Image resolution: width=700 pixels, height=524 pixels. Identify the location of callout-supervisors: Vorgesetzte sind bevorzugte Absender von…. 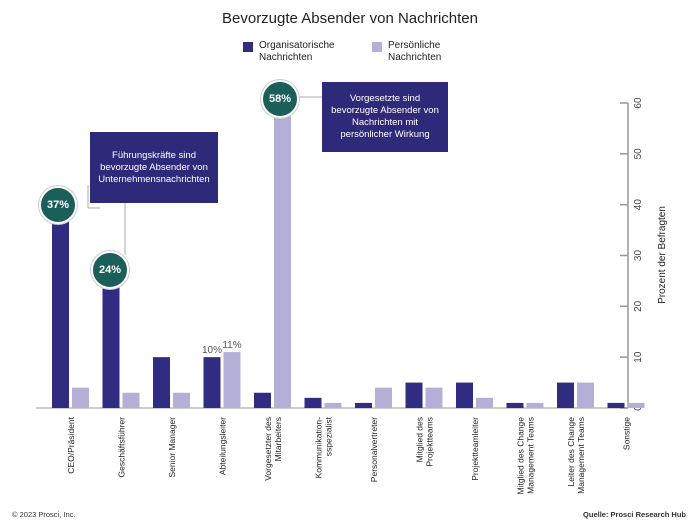
(385, 117).